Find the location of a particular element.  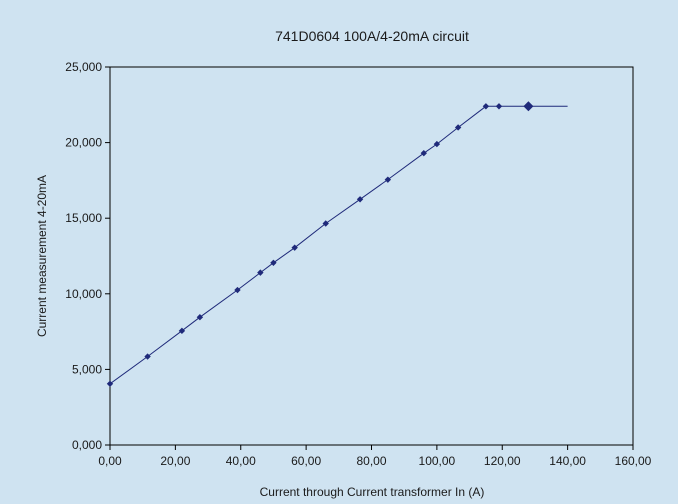

y-tick-label: 15,000 is located at coordinates (83, 218).